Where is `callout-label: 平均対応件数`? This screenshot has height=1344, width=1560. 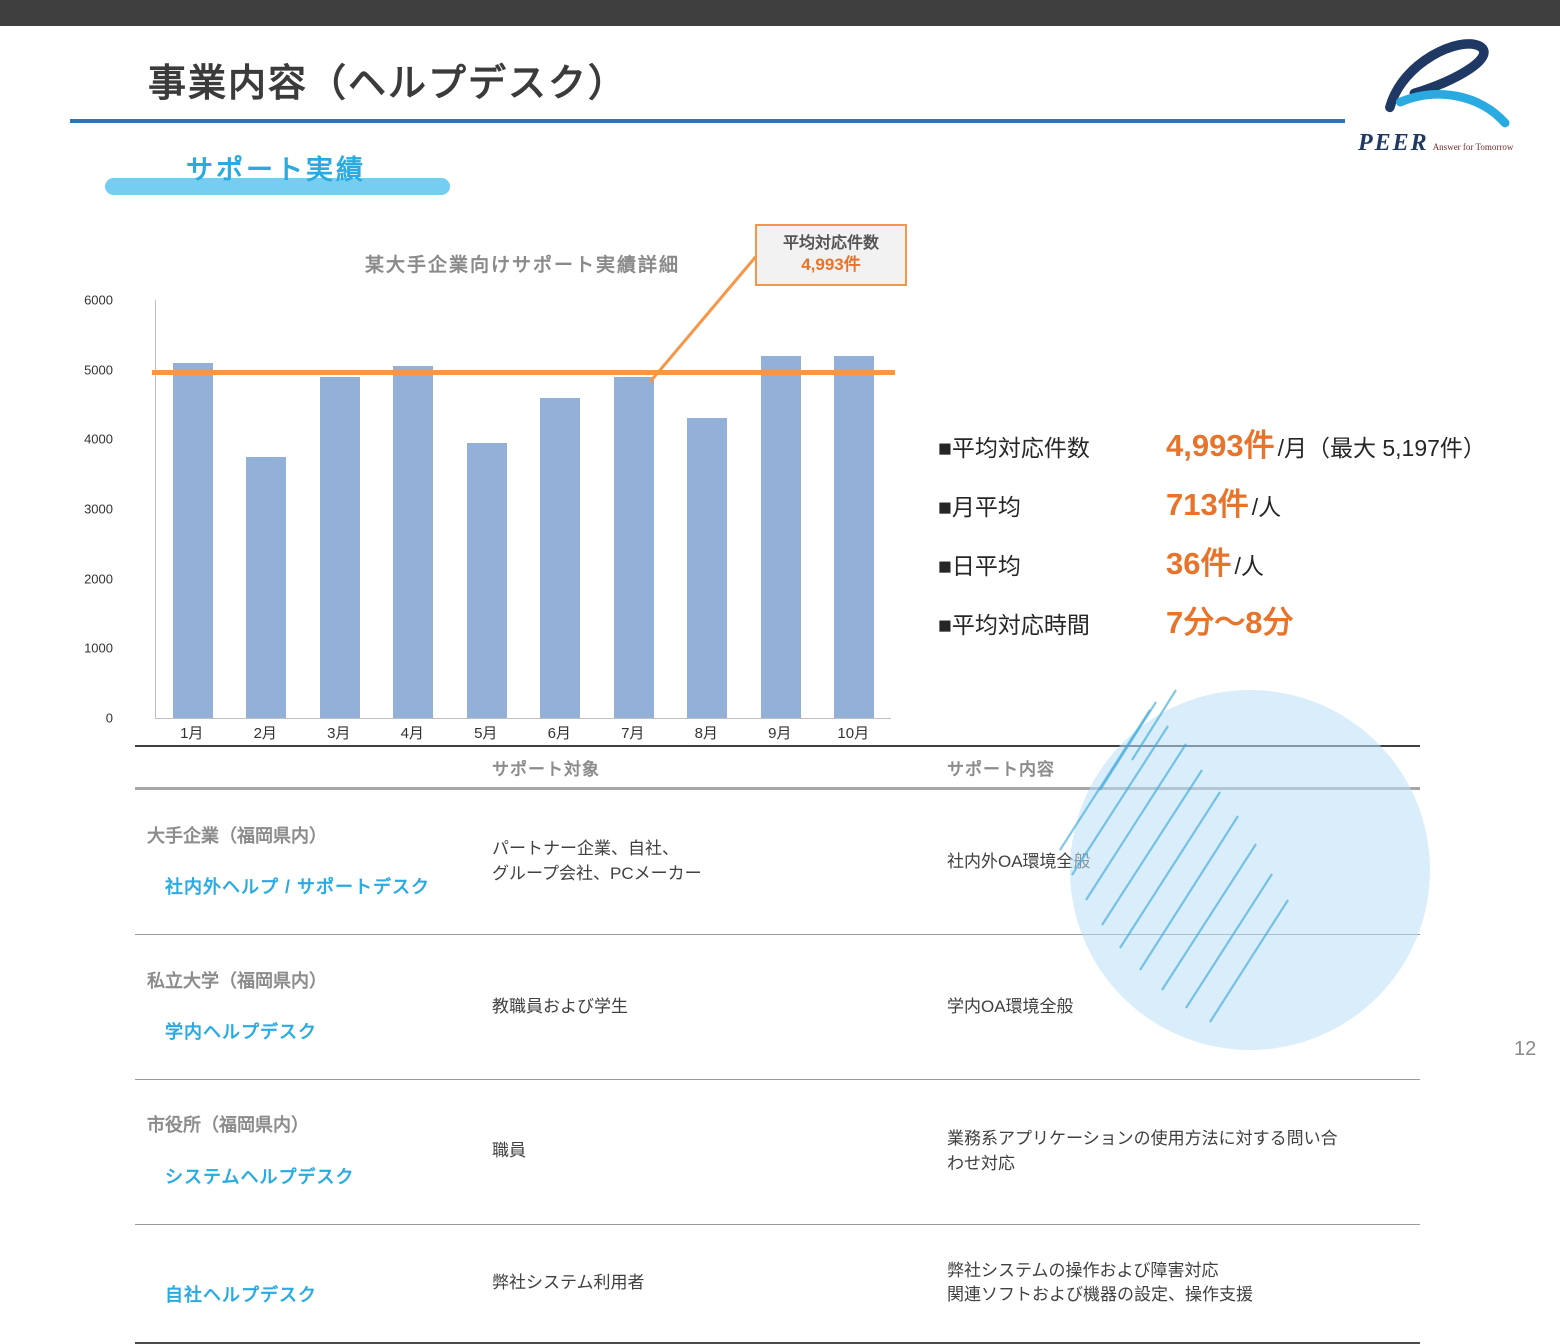 callout-label: 平均対応件数 is located at coordinates (830, 243).